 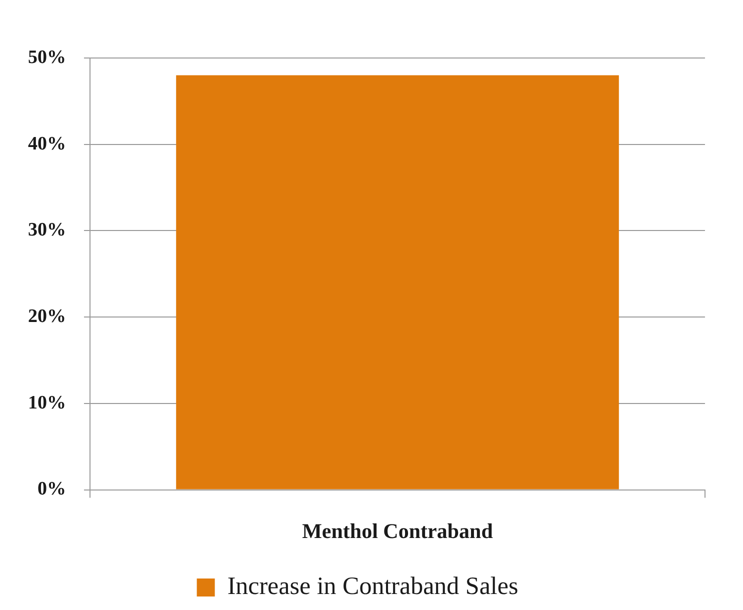 What do you see at coordinates (47, 57) in the screenshot?
I see `y-tick-label: 50%` at bounding box center [47, 57].